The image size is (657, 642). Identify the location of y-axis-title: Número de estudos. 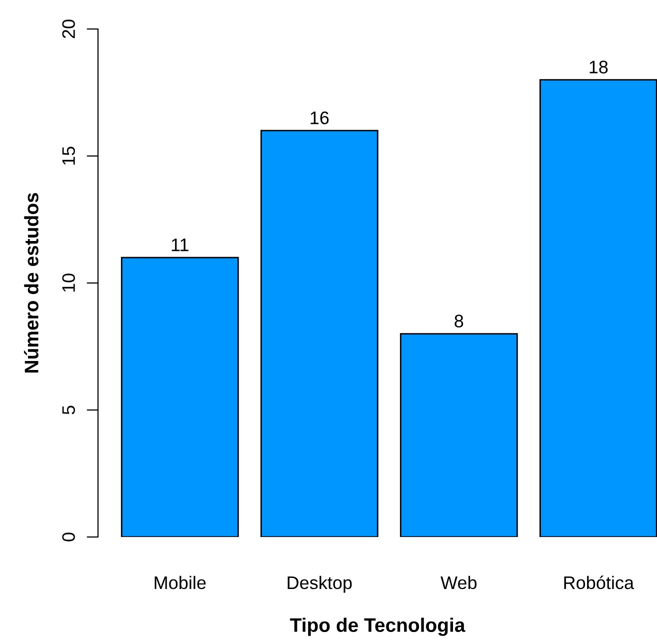
(31, 282).